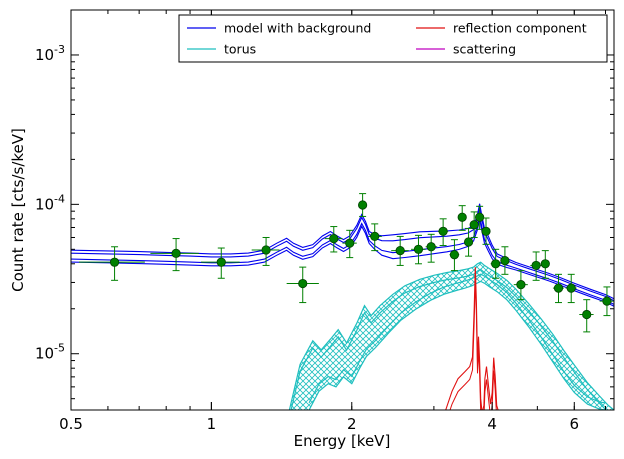  Describe the element at coordinates (520, 28) in the screenshot. I see `legend-label-reflection: reflection component` at that location.